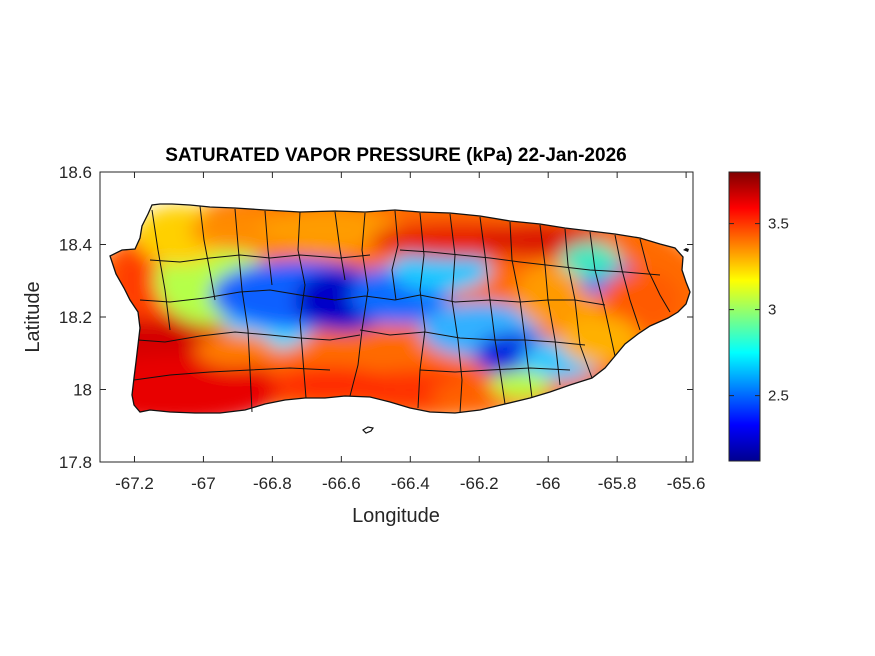  Describe the element at coordinates (75, 317) in the screenshot. I see `y-tick-label: 18.2` at that location.